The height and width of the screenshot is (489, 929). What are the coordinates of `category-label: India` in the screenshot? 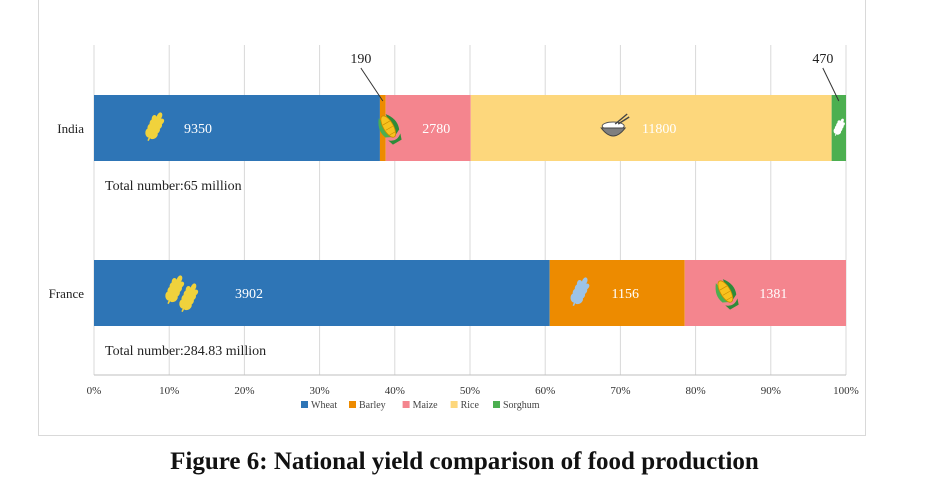 It's located at (70, 128).